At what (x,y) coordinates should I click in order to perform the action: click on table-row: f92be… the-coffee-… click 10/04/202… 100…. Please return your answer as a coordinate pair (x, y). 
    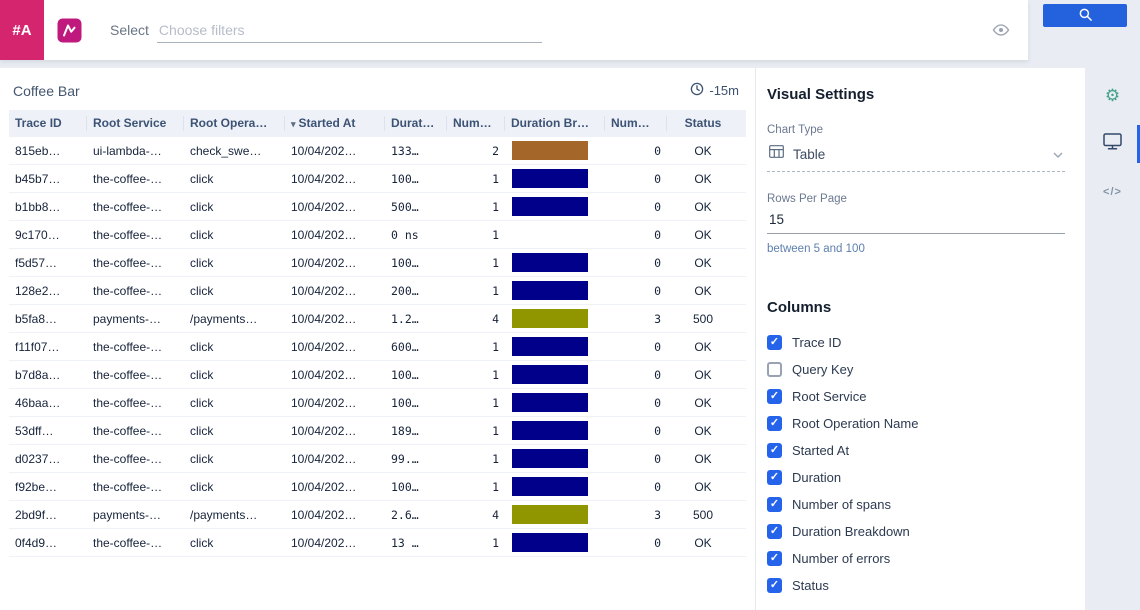
    Looking at the image, I should click on (377, 487).